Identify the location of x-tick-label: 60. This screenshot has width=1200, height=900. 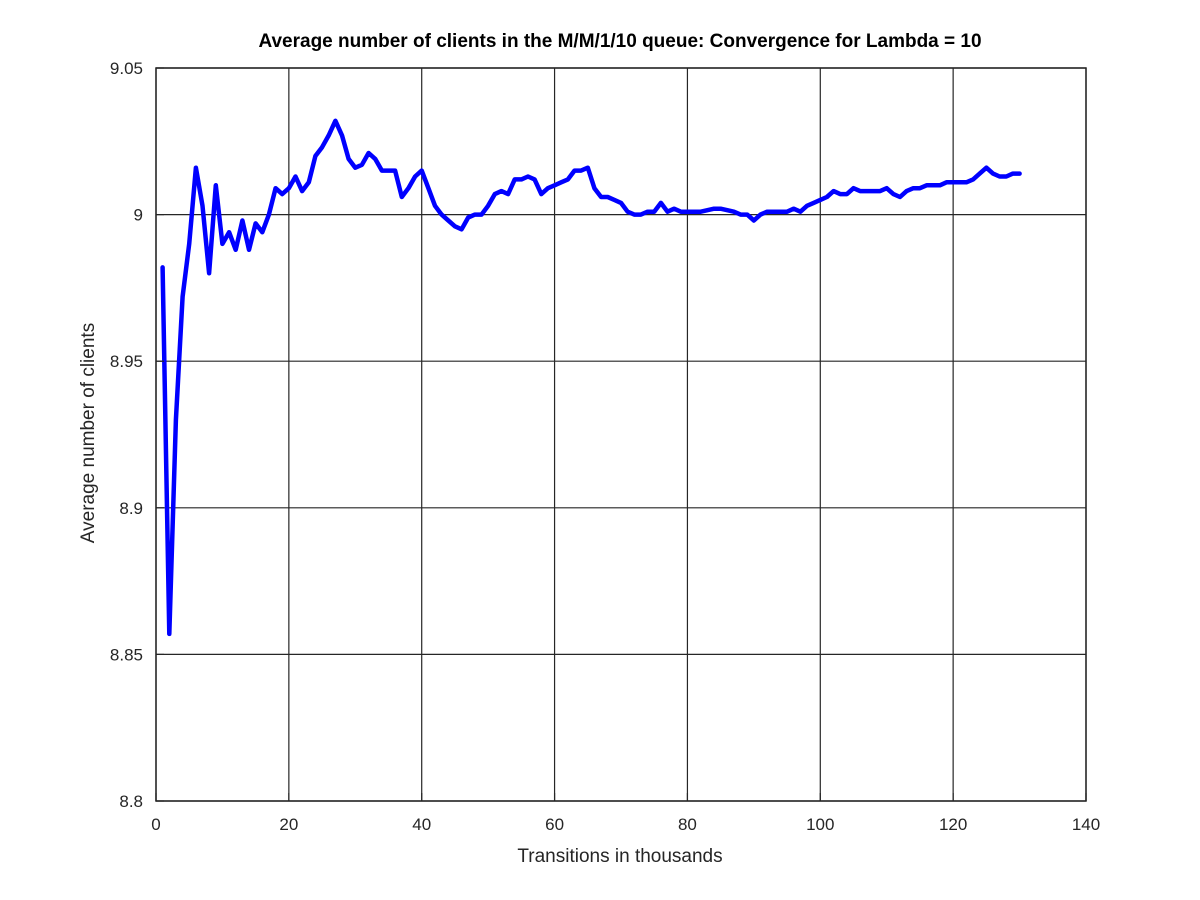
(554, 824).